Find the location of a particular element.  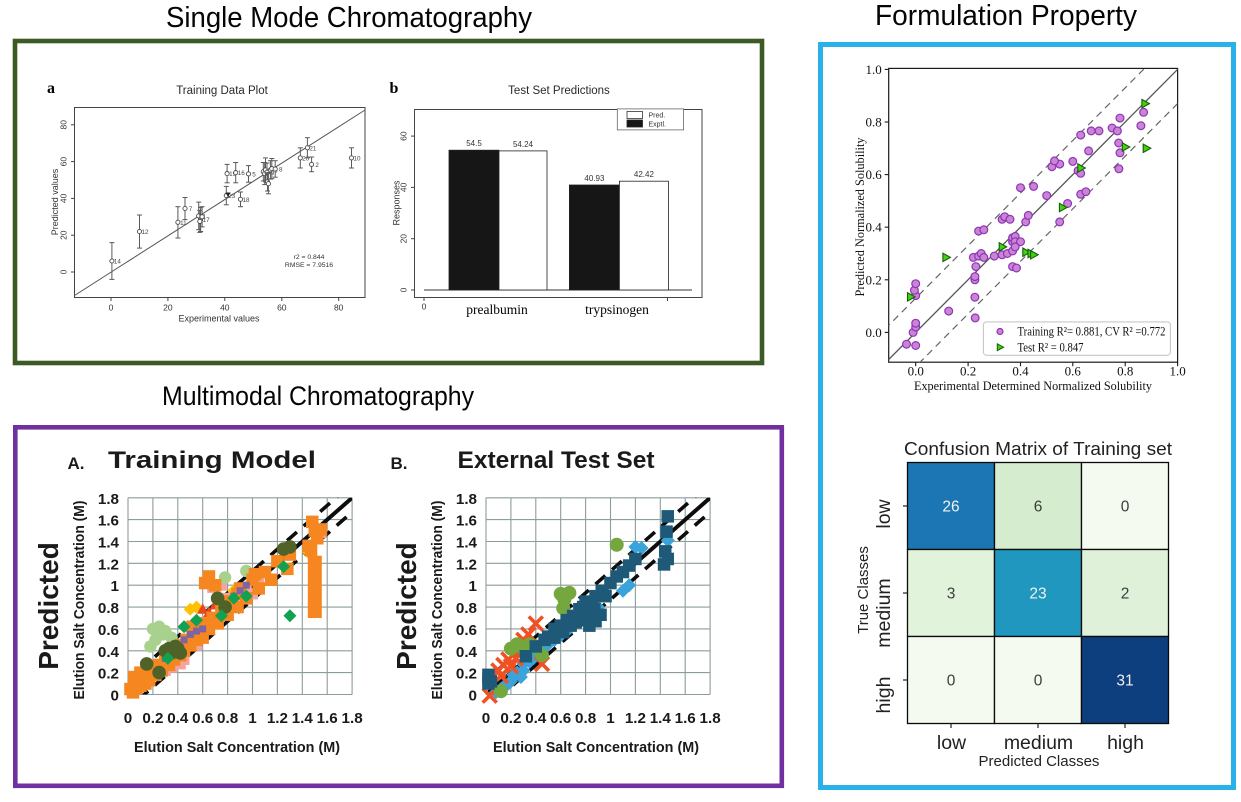

svg-text: Test R² = 0.847 is located at coordinates (1051, 348).